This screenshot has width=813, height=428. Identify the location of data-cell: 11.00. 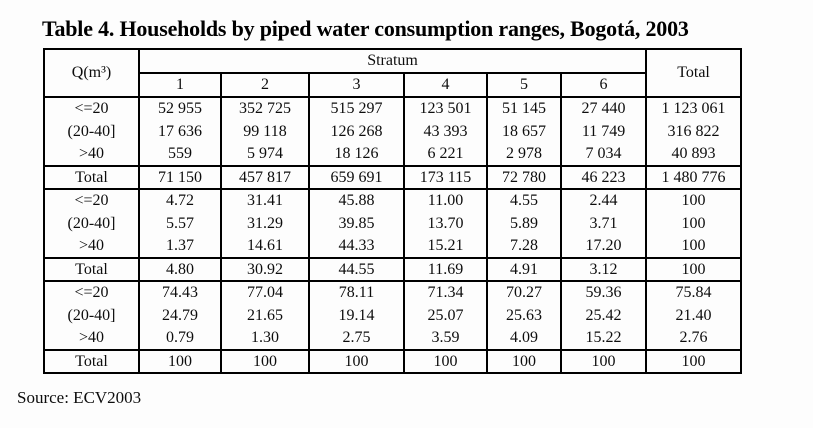
(445, 200).